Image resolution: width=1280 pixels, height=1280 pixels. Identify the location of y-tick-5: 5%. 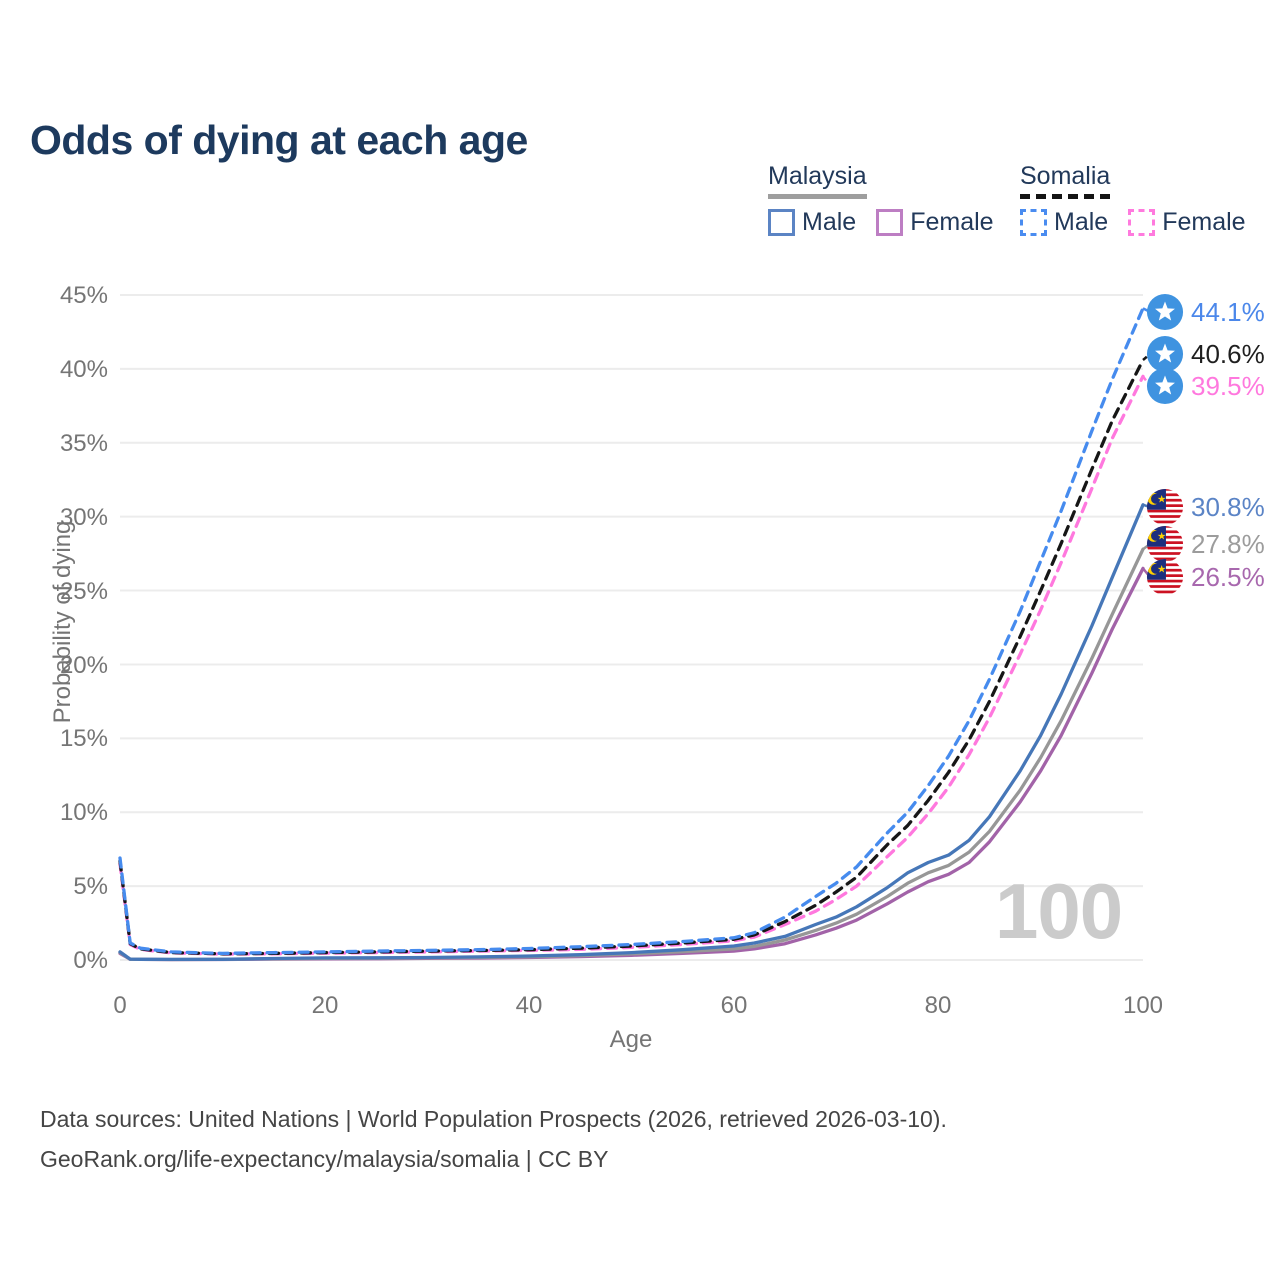
(90, 886).